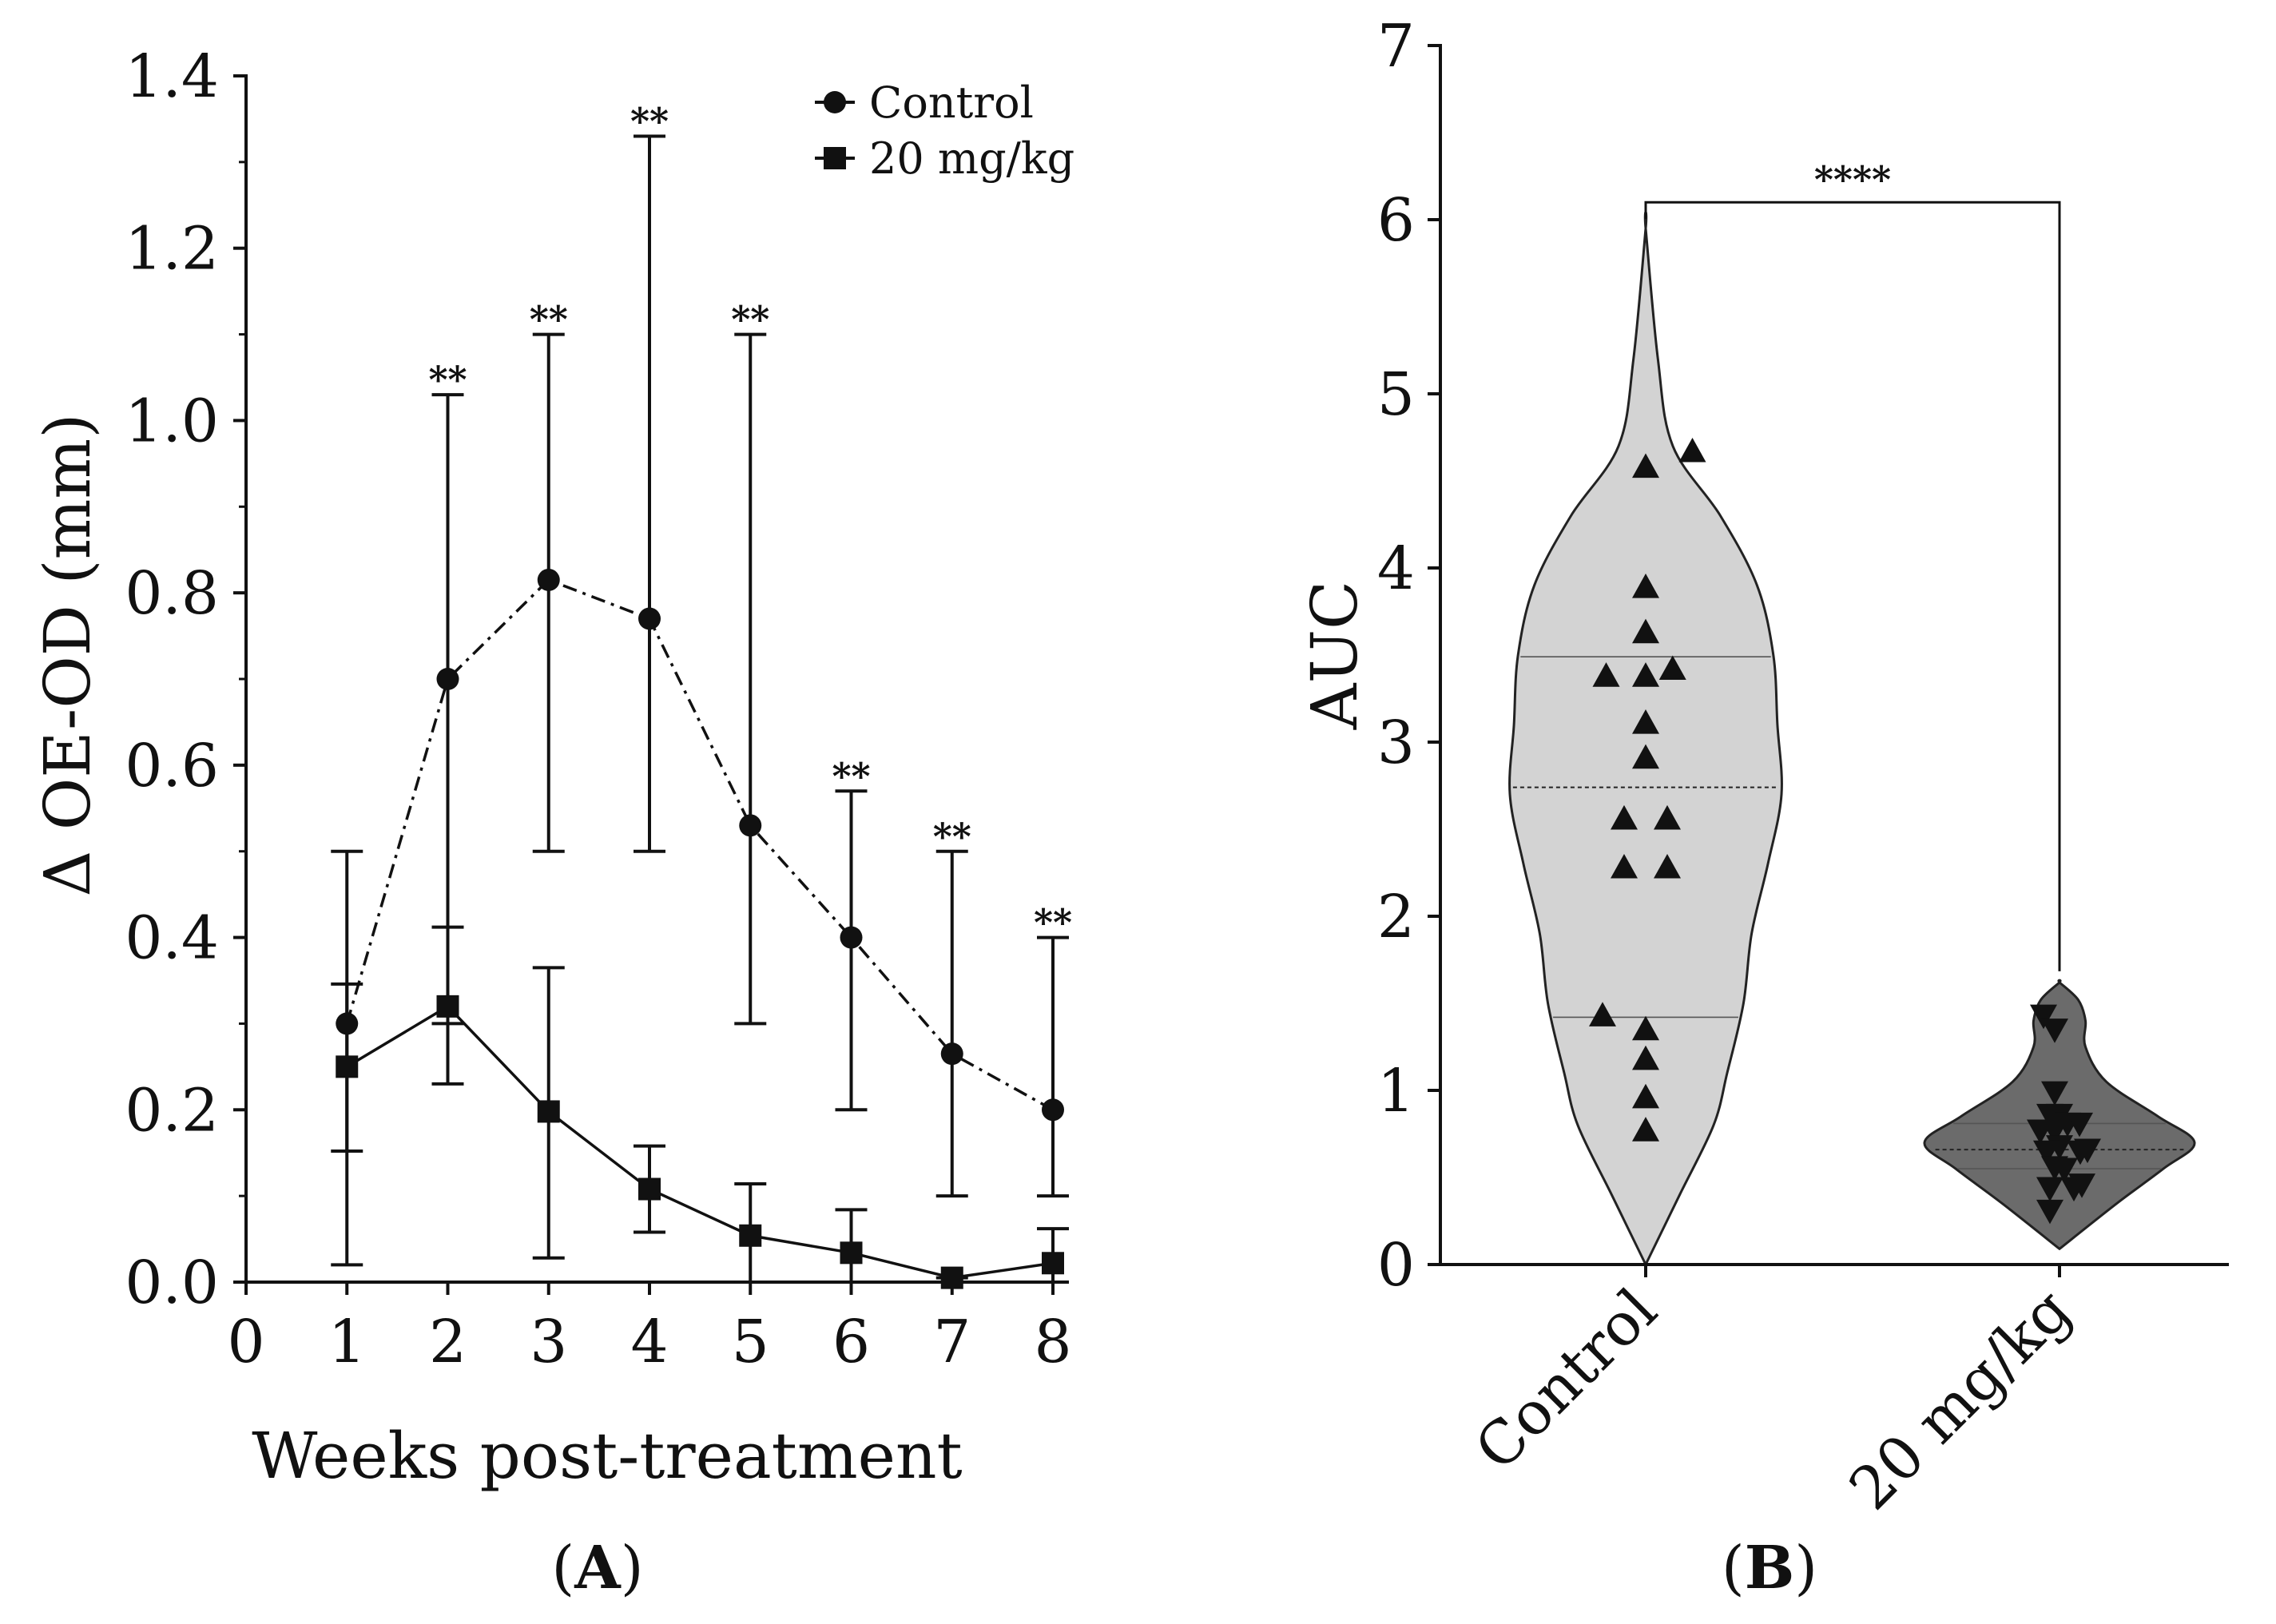  I want to click on significance-bracket-line, so click(1852, 586).